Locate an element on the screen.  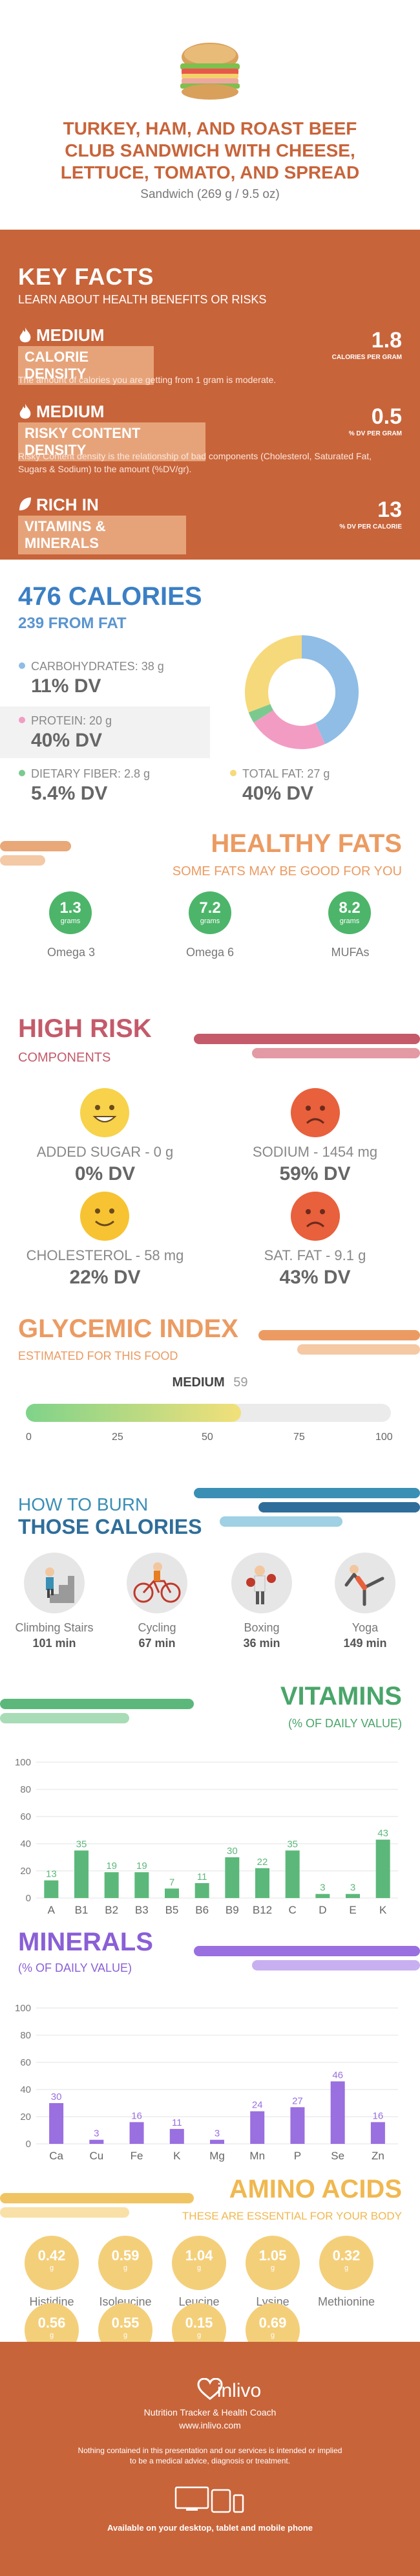
bar-b5 is located at coordinates (172, 1893).